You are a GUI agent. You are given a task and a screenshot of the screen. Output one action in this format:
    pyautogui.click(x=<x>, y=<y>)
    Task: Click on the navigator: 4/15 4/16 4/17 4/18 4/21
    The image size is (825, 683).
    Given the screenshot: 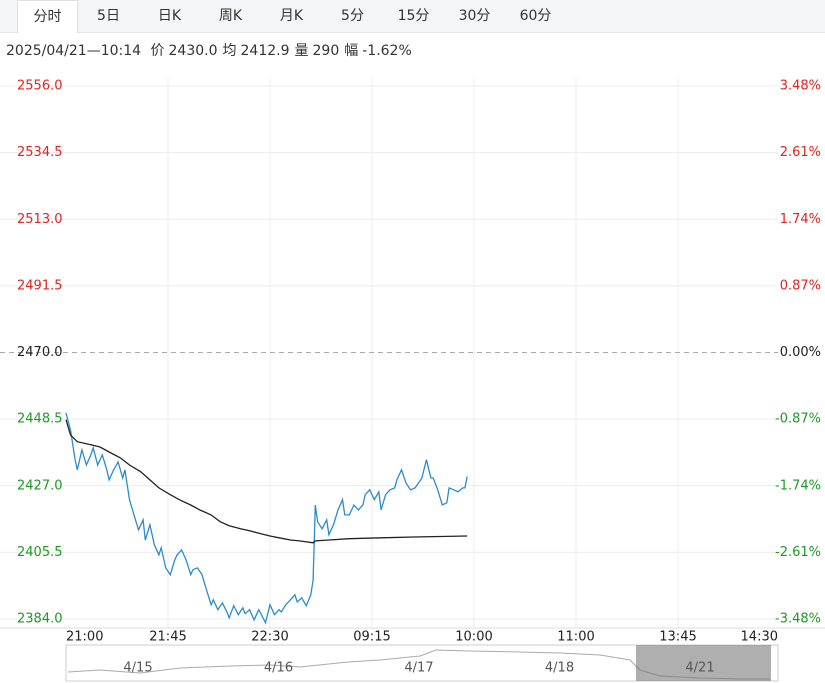 What is the action you would take?
    pyautogui.click(x=422, y=663)
    